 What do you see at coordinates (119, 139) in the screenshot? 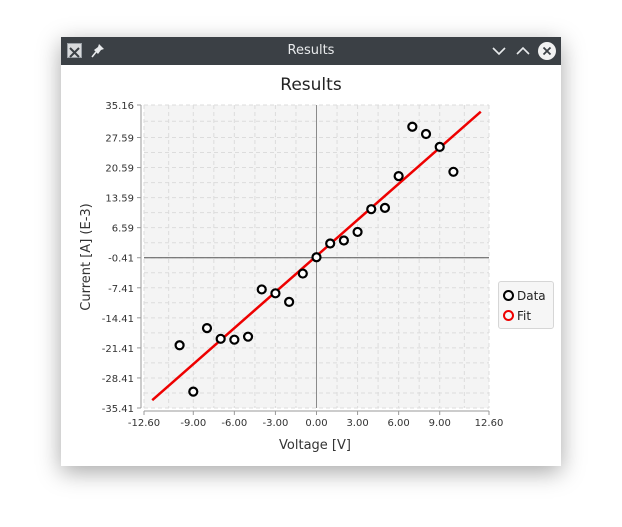
I see `y-tick-label: 27.59` at bounding box center [119, 139].